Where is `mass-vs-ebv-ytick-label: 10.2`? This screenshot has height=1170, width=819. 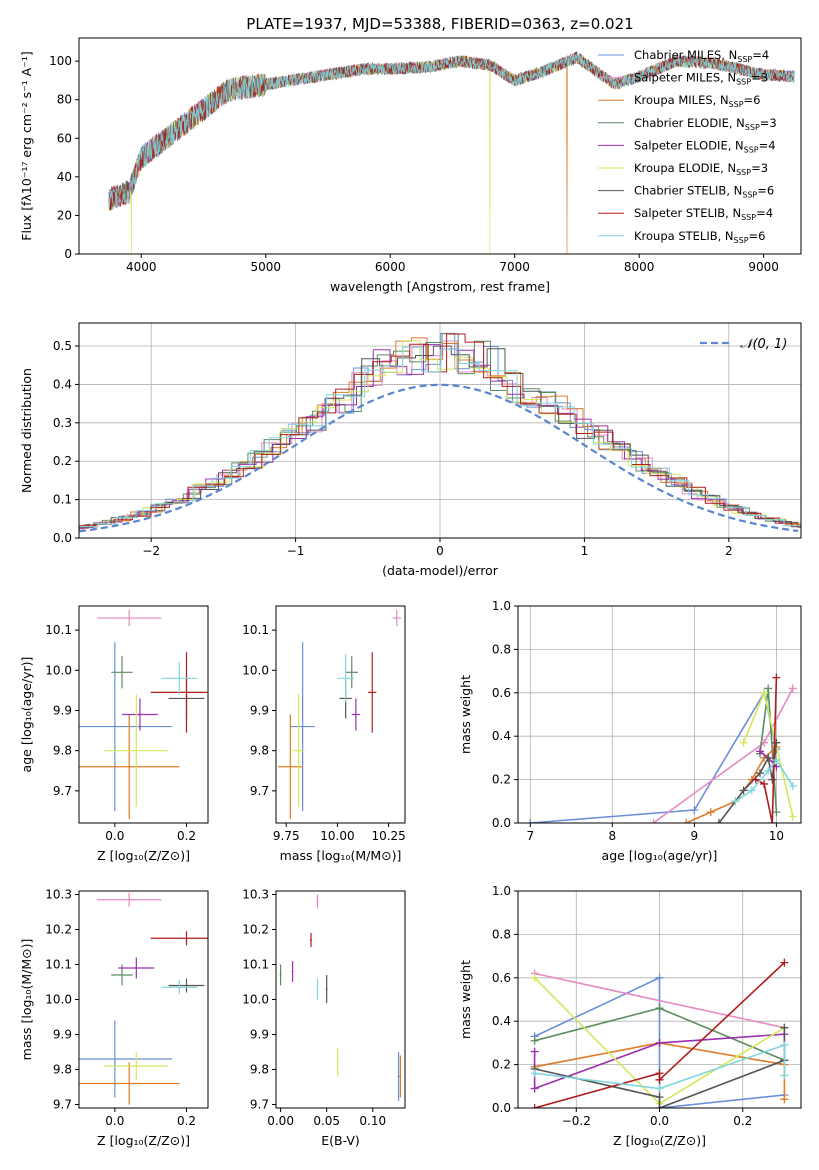 mass-vs-ebv-ytick-label: 10.2 is located at coordinates (255, 930).